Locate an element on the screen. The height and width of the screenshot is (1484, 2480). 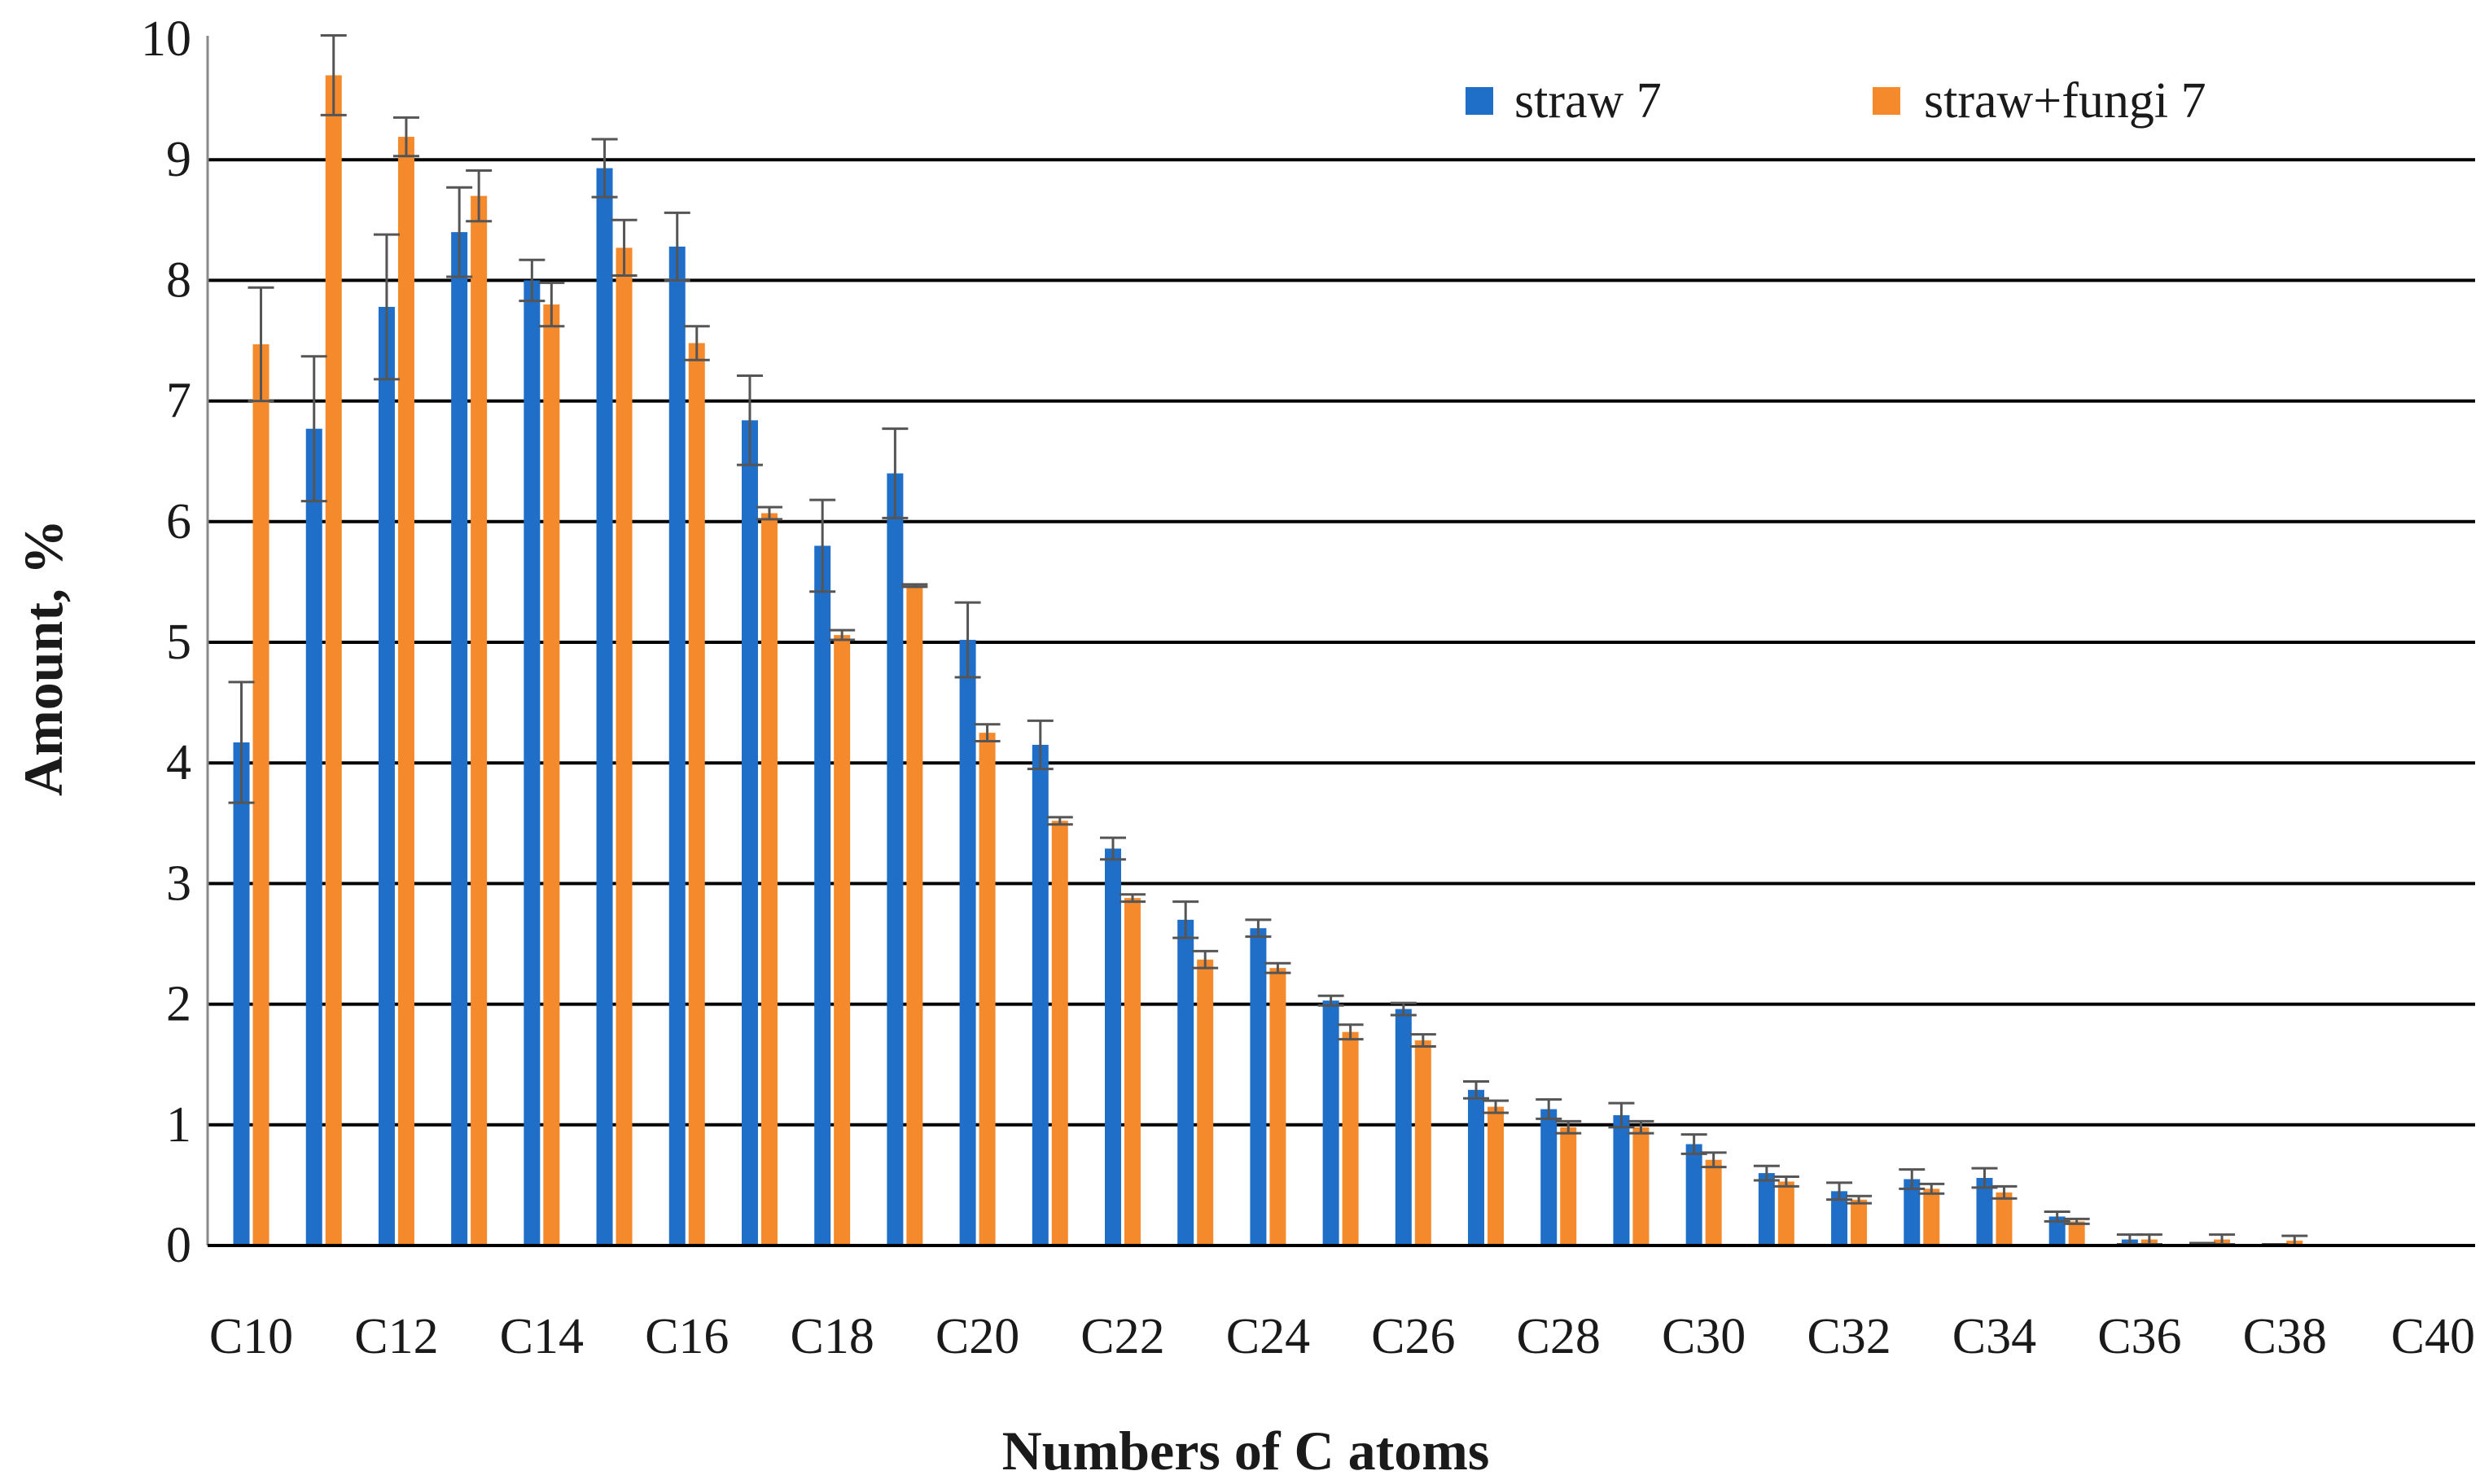
bar-straw-fungi-7-c22 is located at coordinates (1132, 1071).